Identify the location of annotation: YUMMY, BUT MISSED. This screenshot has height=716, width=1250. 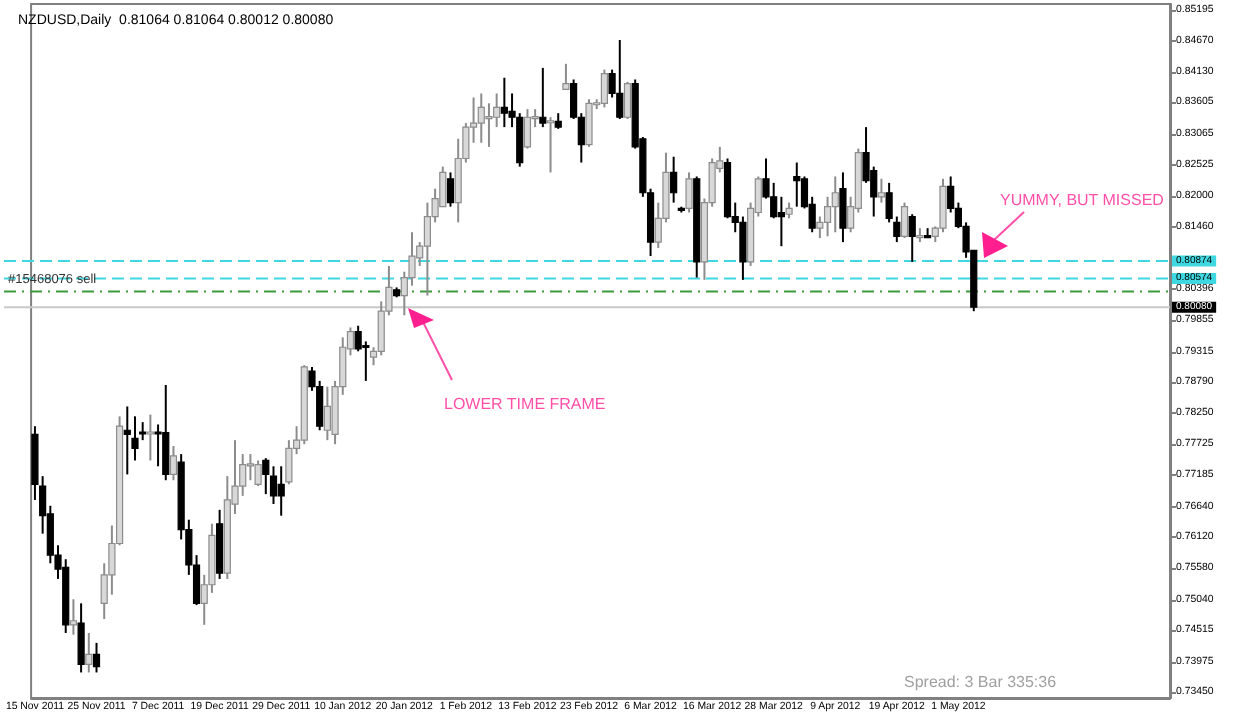
(1082, 200).